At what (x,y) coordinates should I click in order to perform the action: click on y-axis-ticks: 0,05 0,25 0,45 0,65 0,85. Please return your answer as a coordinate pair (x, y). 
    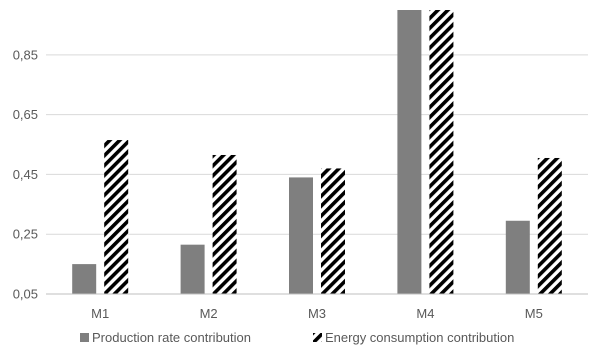
    Looking at the image, I should click on (25, 174).